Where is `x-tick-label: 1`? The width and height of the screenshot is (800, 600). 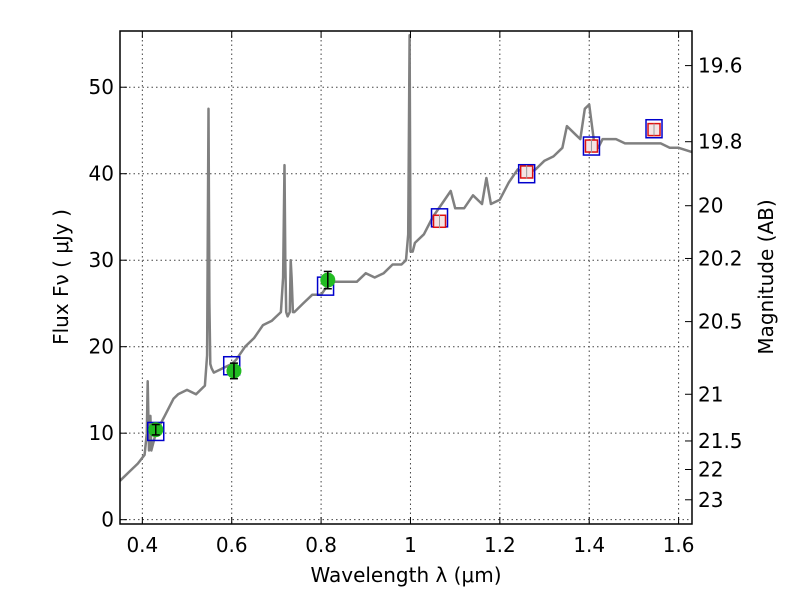
x-tick-label: 1 is located at coordinates (410, 545).